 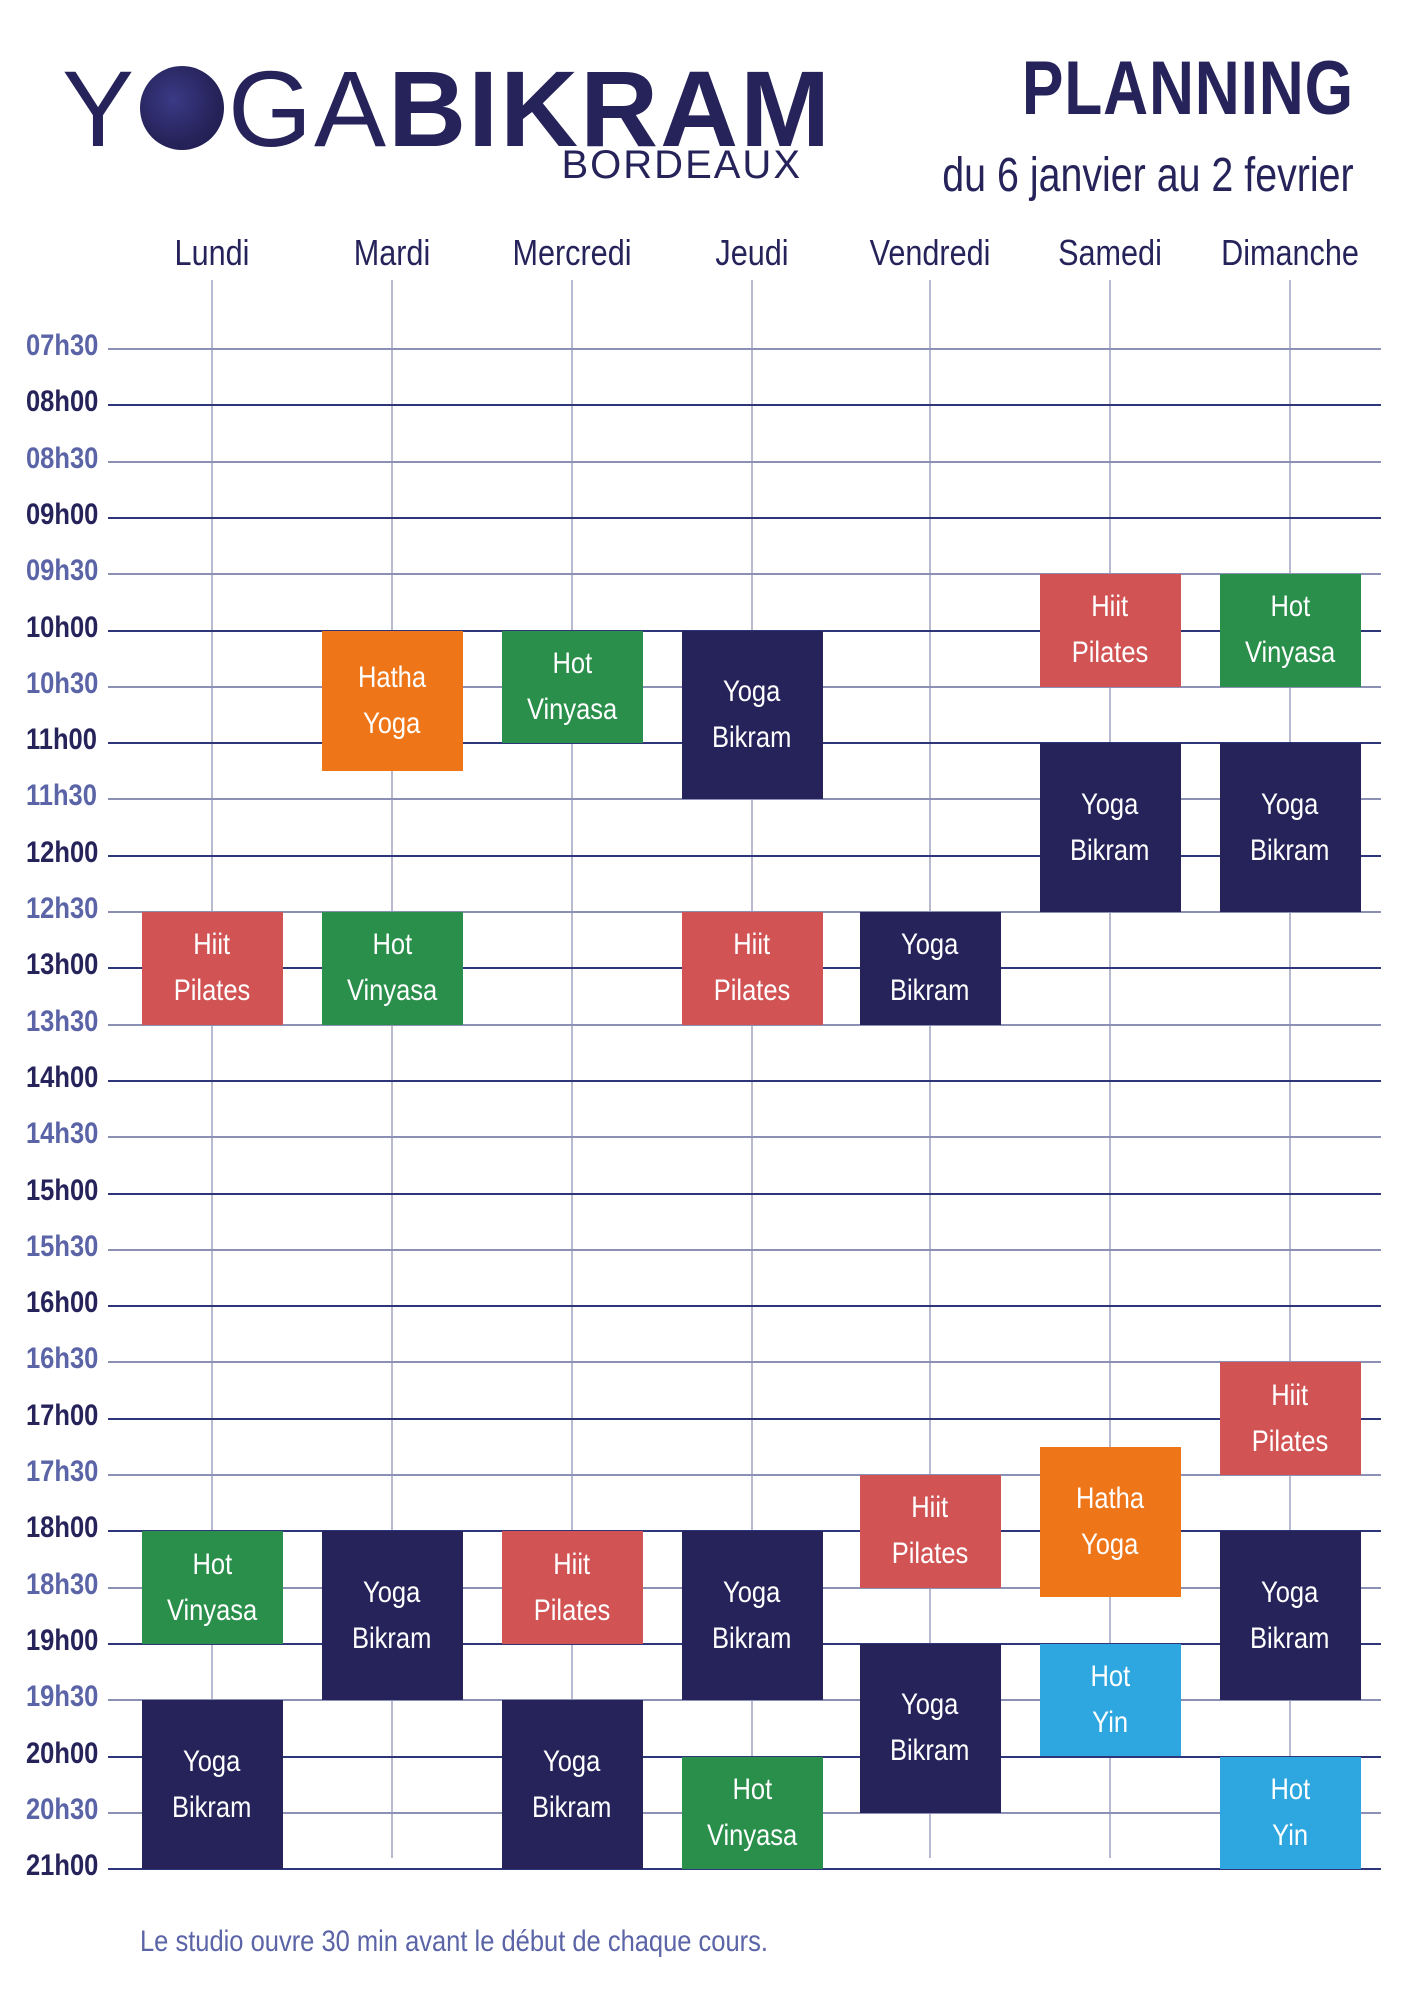 What do you see at coordinates (62, 1809) in the screenshot?
I see `time-label: 20h30` at bounding box center [62, 1809].